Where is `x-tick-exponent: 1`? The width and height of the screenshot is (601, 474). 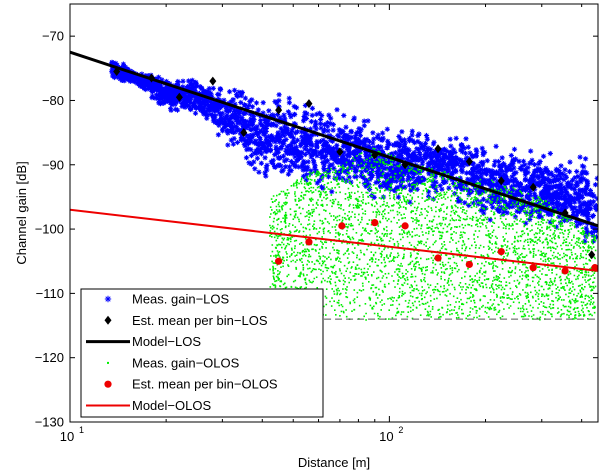 x-tick-exponent: 1 is located at coordinates (81, 430).